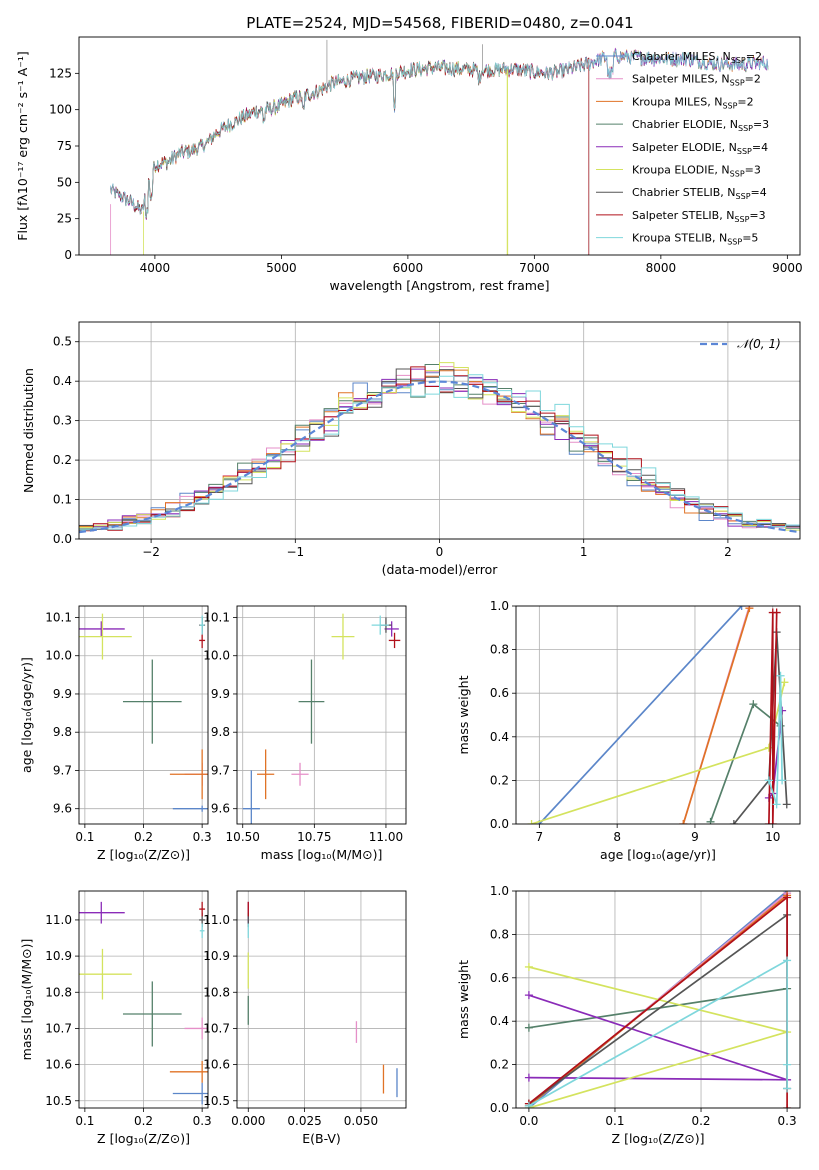 The image size is (819, 1170). What do you see at coordinates (22, 145) in the screenshot?
I see `y-axis-label: Flux [fλ10⁻¹⁷ erg cm⁻² s⁻¹ A⁻¹]` at bounding box center [22, 145].